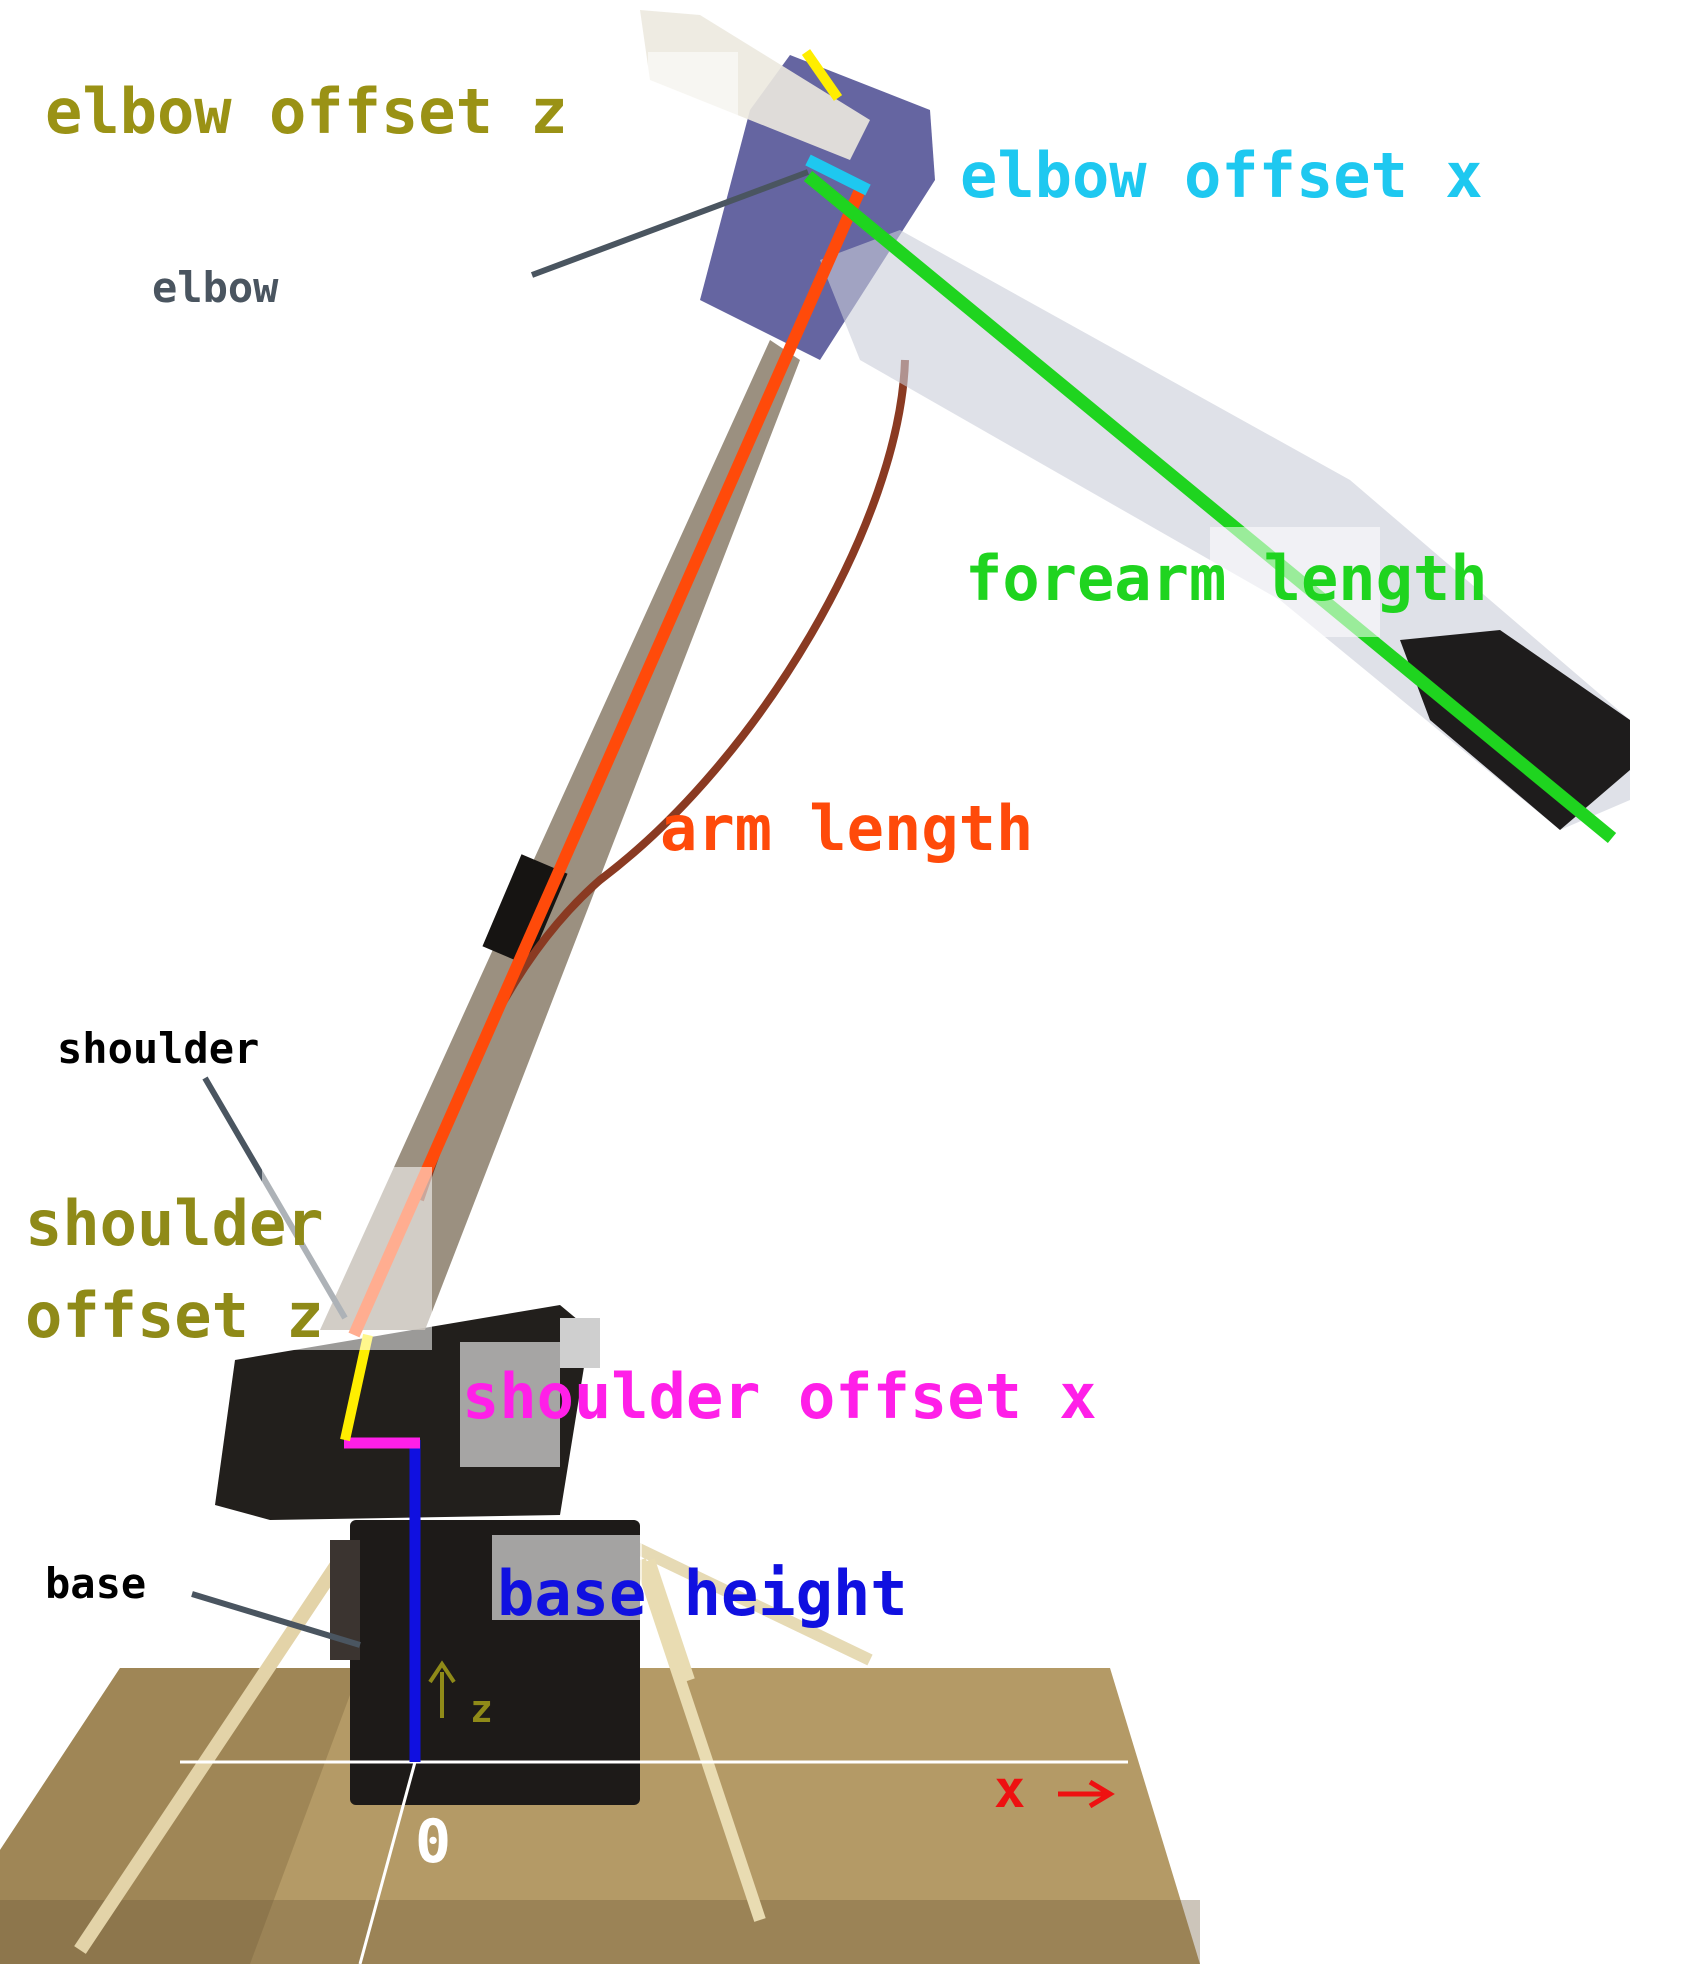  Describe the element at coordinates (1221, 175) in the screenshot. I see `elbow-offset-x-label: elbow offset x` at that location.